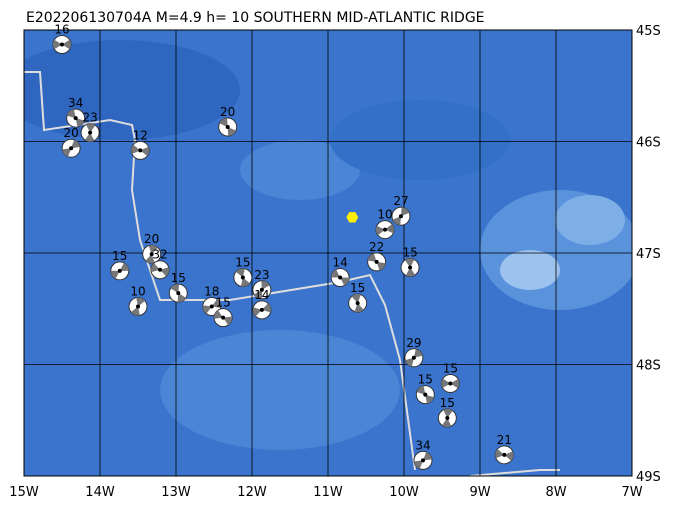  Describe the element at coordinates (404, 492) in the screenshot. I see `x-tick-label: 10W` at that location.